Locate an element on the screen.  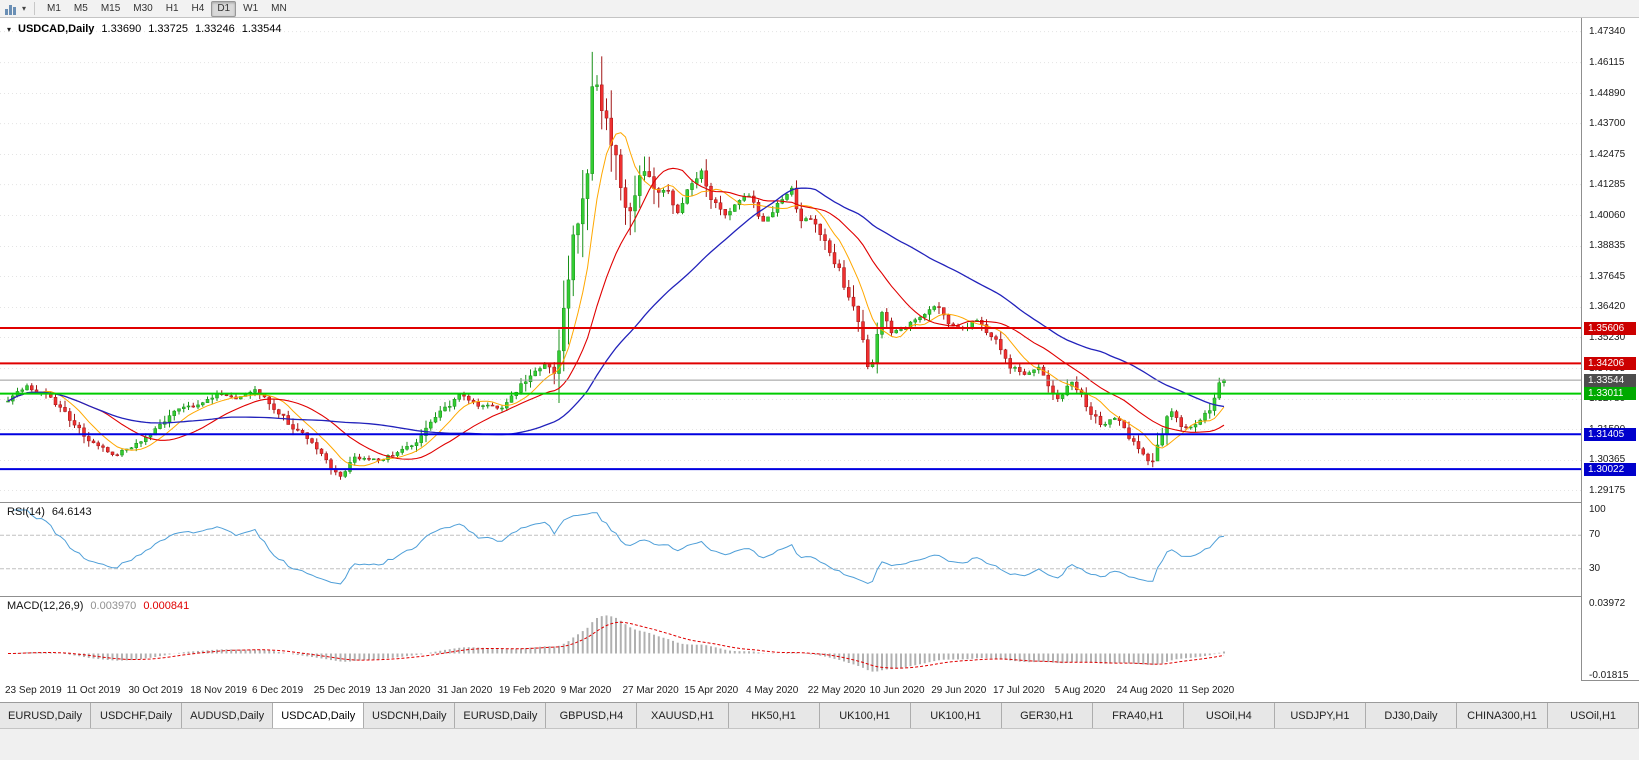
rsi-tick-100: 100 is located at coordinates (1597, 509).